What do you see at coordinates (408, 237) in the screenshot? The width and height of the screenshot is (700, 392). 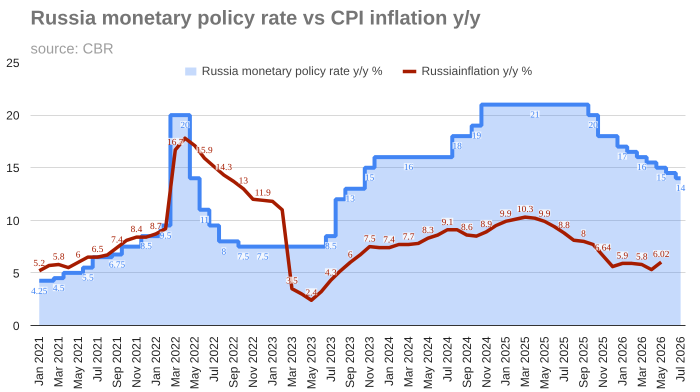 I see `data-label: 7.7` at bounding box center [408, 237].